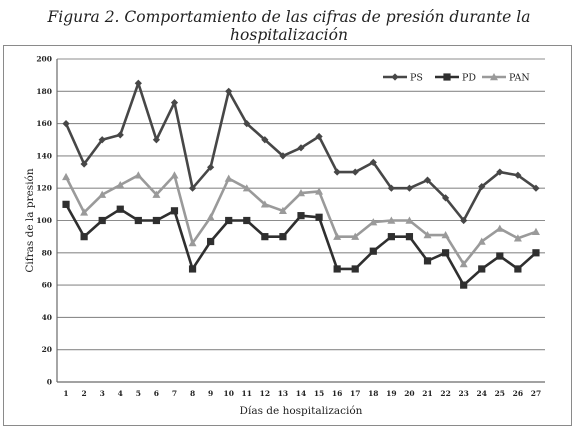 Image resolution: width=578 pixels, height=436 pixels. I want to click on x-tick-23: 23, so click(463, 393).